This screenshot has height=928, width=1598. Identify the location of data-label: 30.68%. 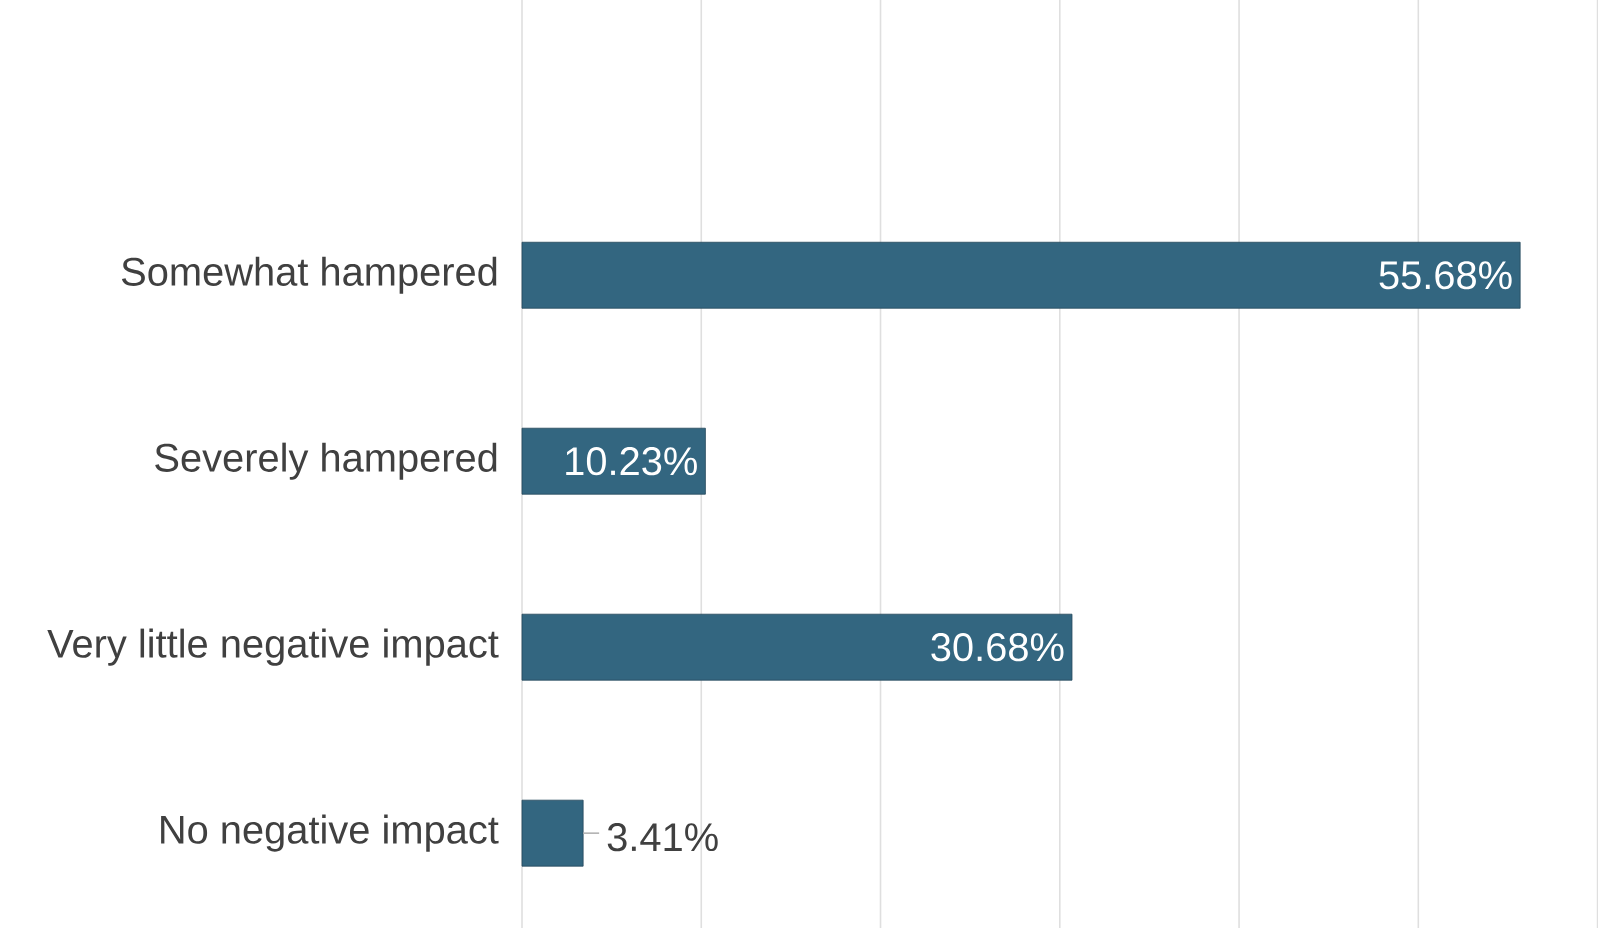
(997, 647).